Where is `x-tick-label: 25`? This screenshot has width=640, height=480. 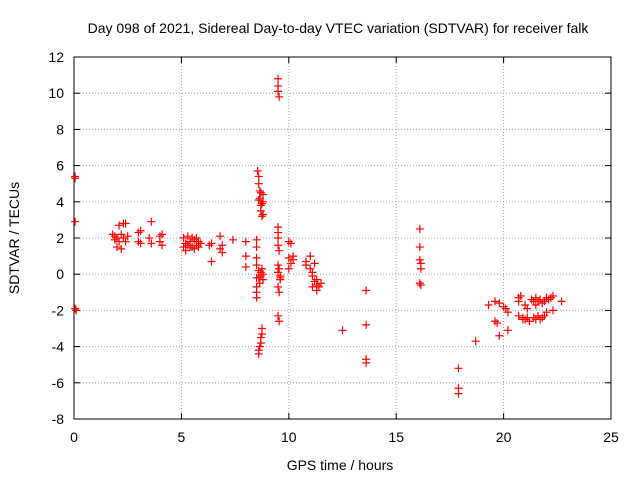
x-tick-label: 25 is located at coordinates (611, 437).